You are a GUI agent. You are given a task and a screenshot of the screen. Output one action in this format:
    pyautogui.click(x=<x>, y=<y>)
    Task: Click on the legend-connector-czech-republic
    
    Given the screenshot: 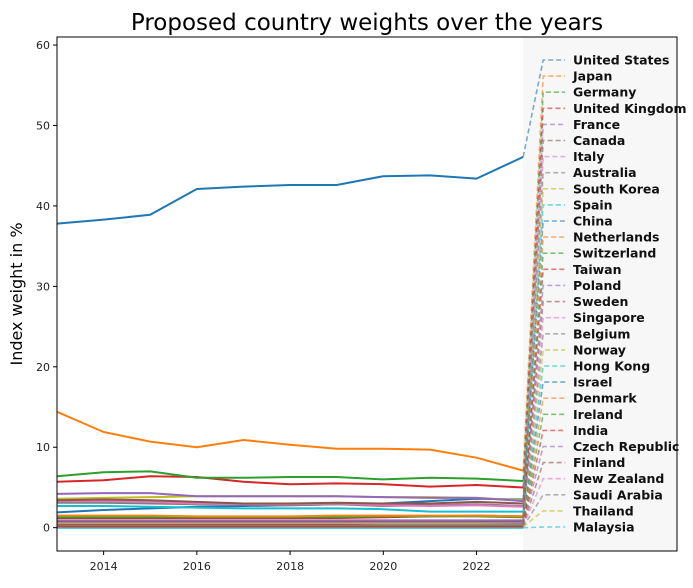 What is the action you would take?
    pyautogui.click(x=544, y=485)
    